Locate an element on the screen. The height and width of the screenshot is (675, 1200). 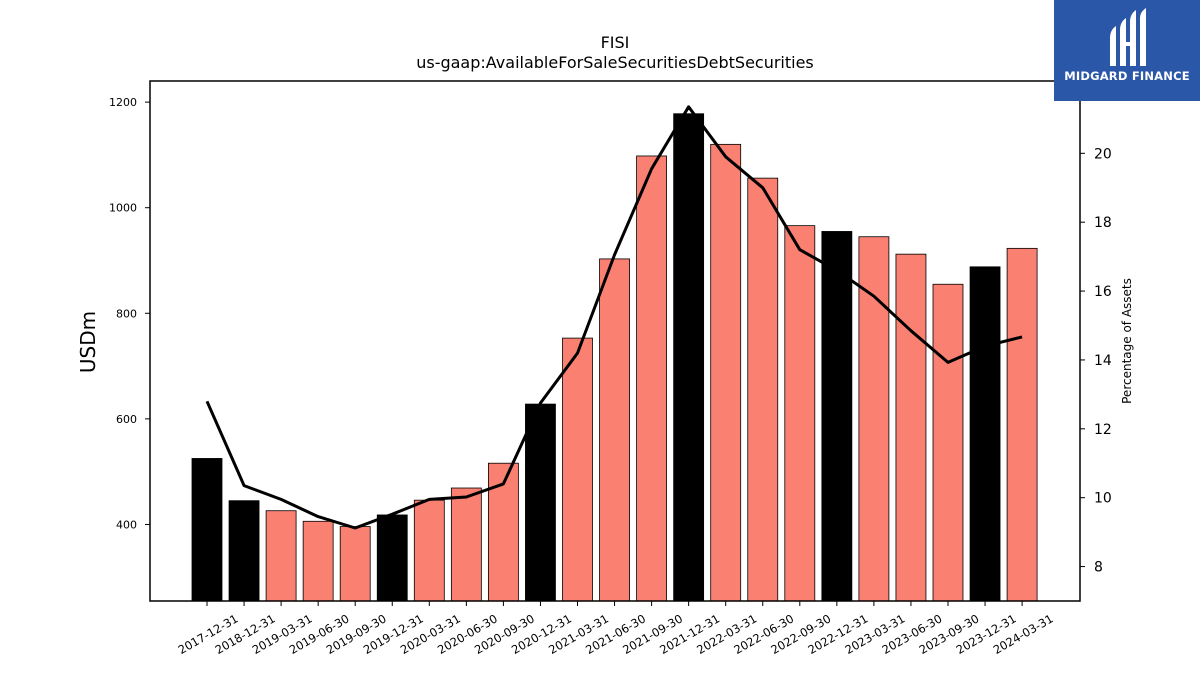
y2-tick-label: 16 is located at coordinates (1103, 292).